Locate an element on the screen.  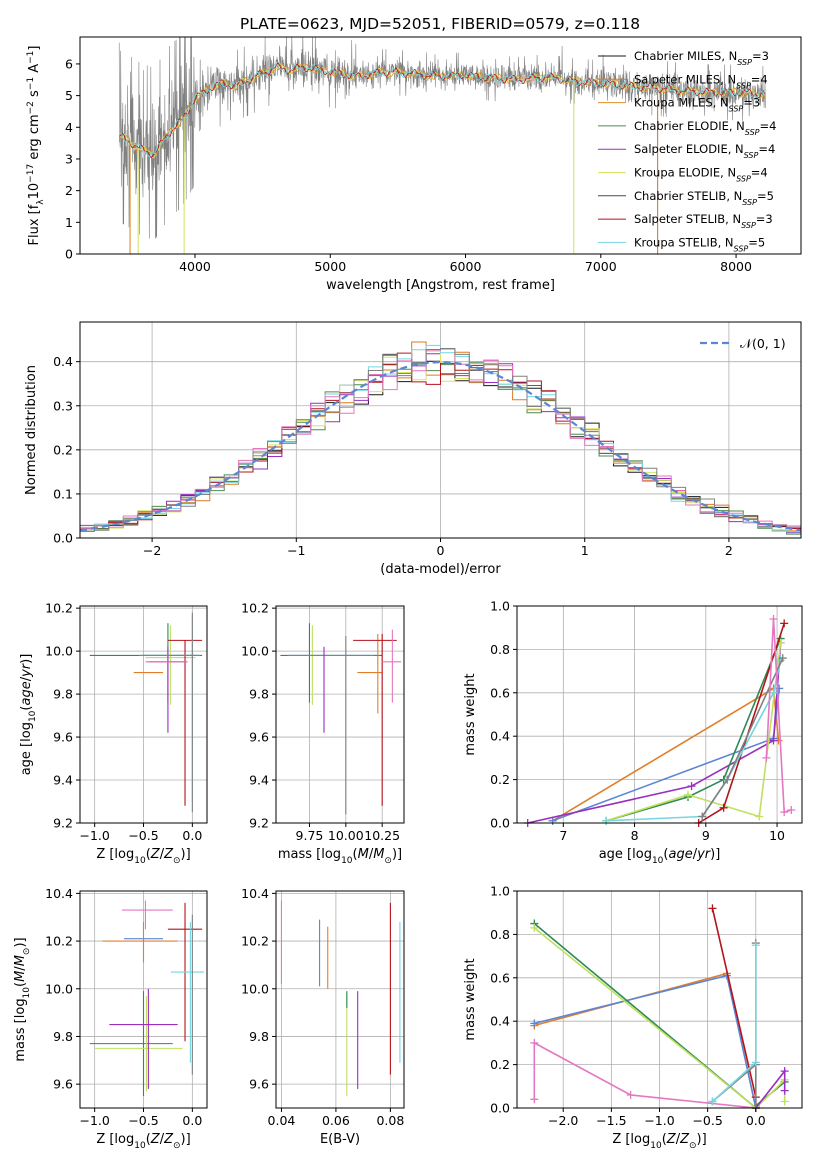
x-axis-label: (data-model)/error is located at coordinates (440, 569).